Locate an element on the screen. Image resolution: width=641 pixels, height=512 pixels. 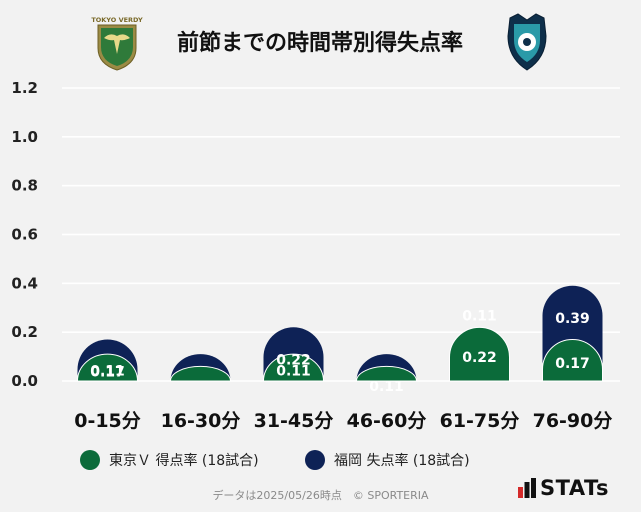
data-label-away: 0.39 is located at coordinates (572, 319).